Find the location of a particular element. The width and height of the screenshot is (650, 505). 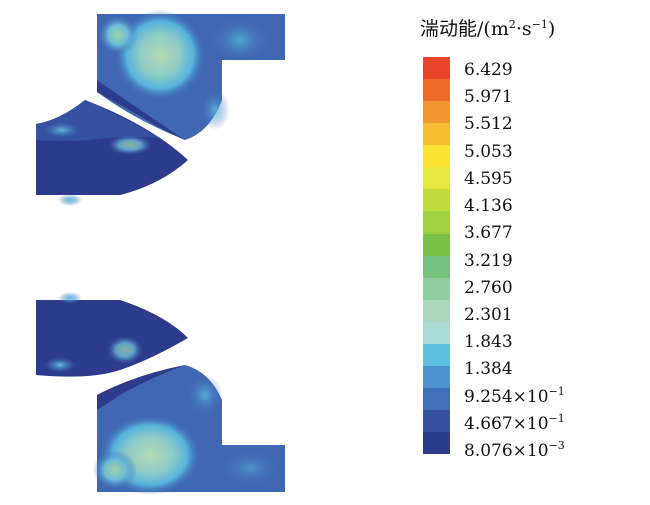

tick-mantissa: 3.219 is located at coordinates (488, 260).